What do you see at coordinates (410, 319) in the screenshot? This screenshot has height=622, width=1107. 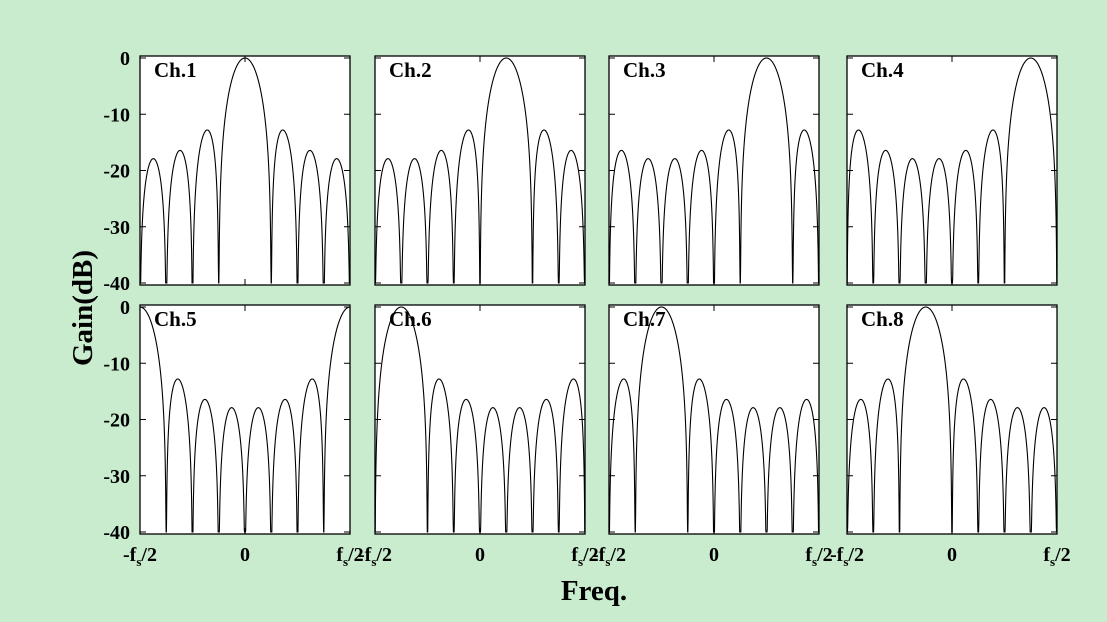 I see `channel-label: Ch.6` at bounding box center [410, 319].